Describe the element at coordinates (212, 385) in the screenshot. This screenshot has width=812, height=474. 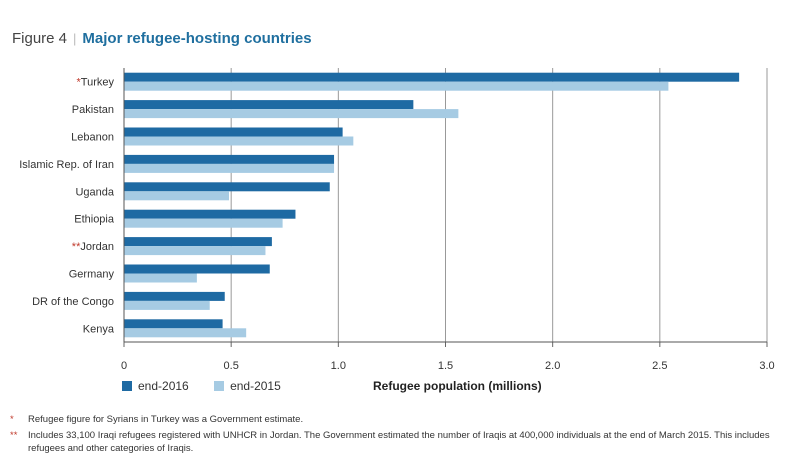
I see `chart-legend: end-2016 end-2015` at that location.